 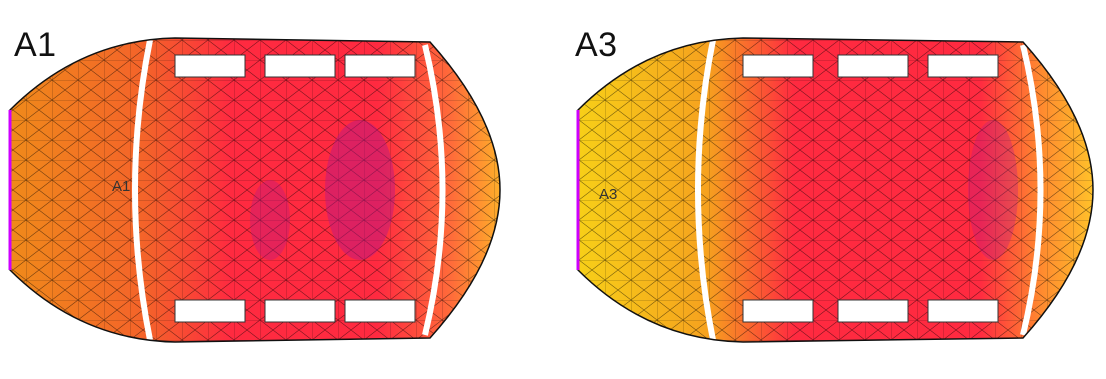 I want to click on panel-title: A1, so click(x=35, y=45).